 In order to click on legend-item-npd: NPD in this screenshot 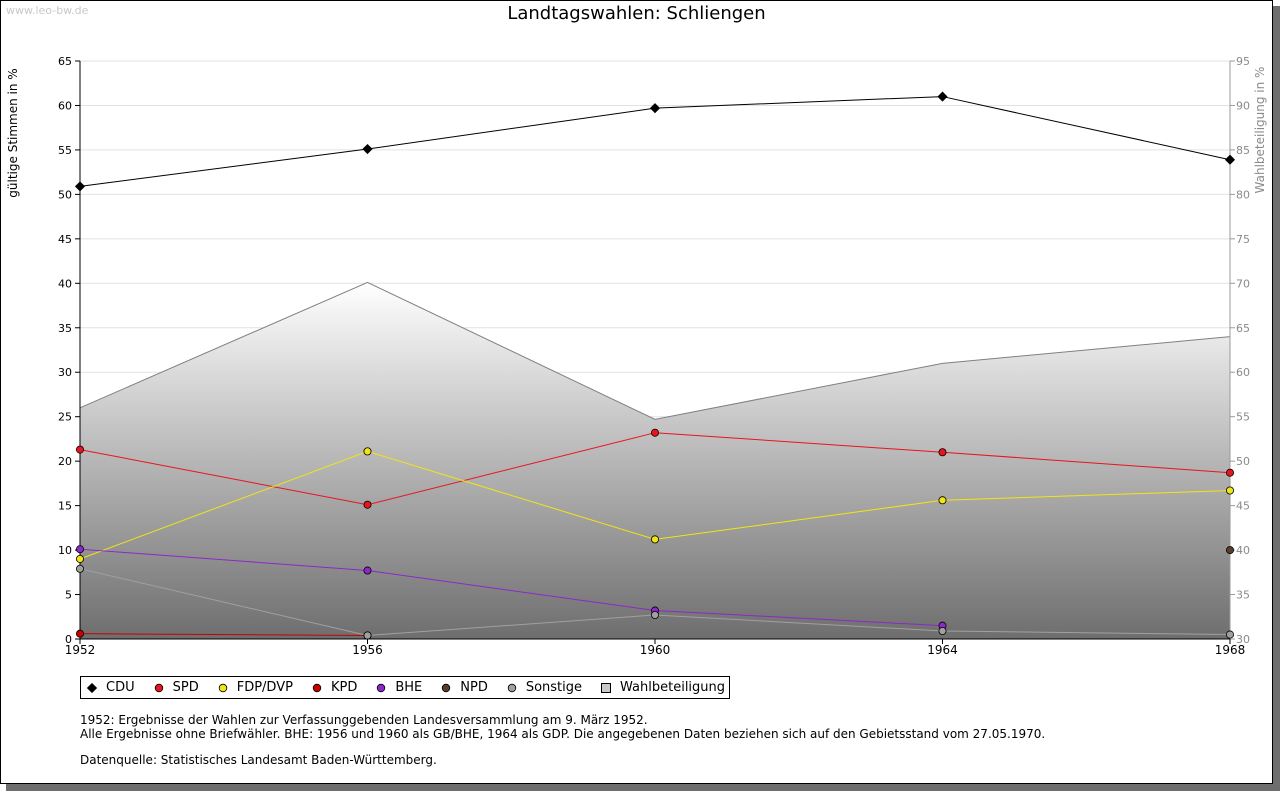, I will do `click(464, 687)`.